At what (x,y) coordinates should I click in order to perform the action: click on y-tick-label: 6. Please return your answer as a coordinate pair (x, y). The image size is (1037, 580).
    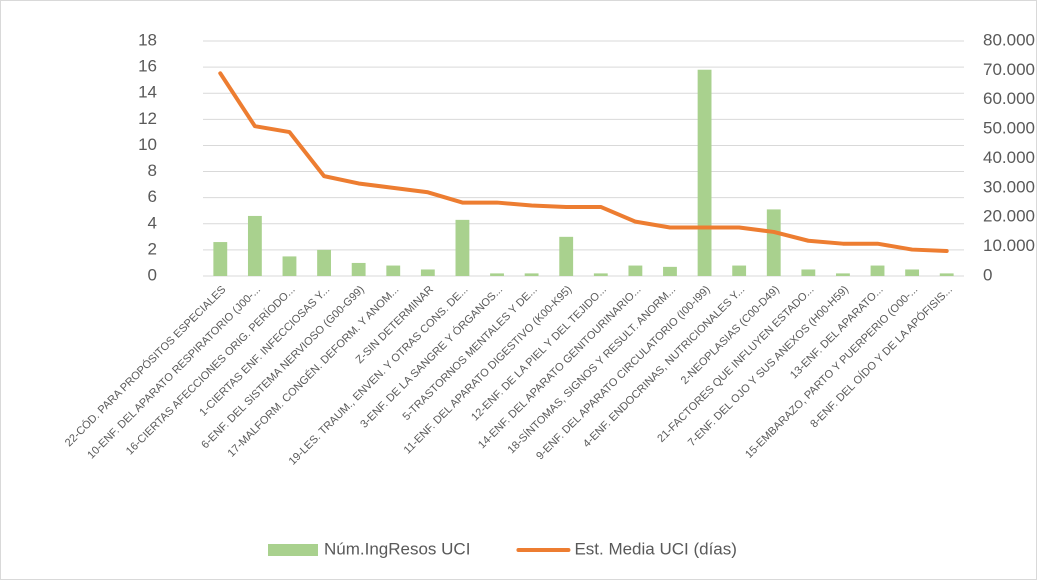
    Looking at the image, I should click on (152, 196).